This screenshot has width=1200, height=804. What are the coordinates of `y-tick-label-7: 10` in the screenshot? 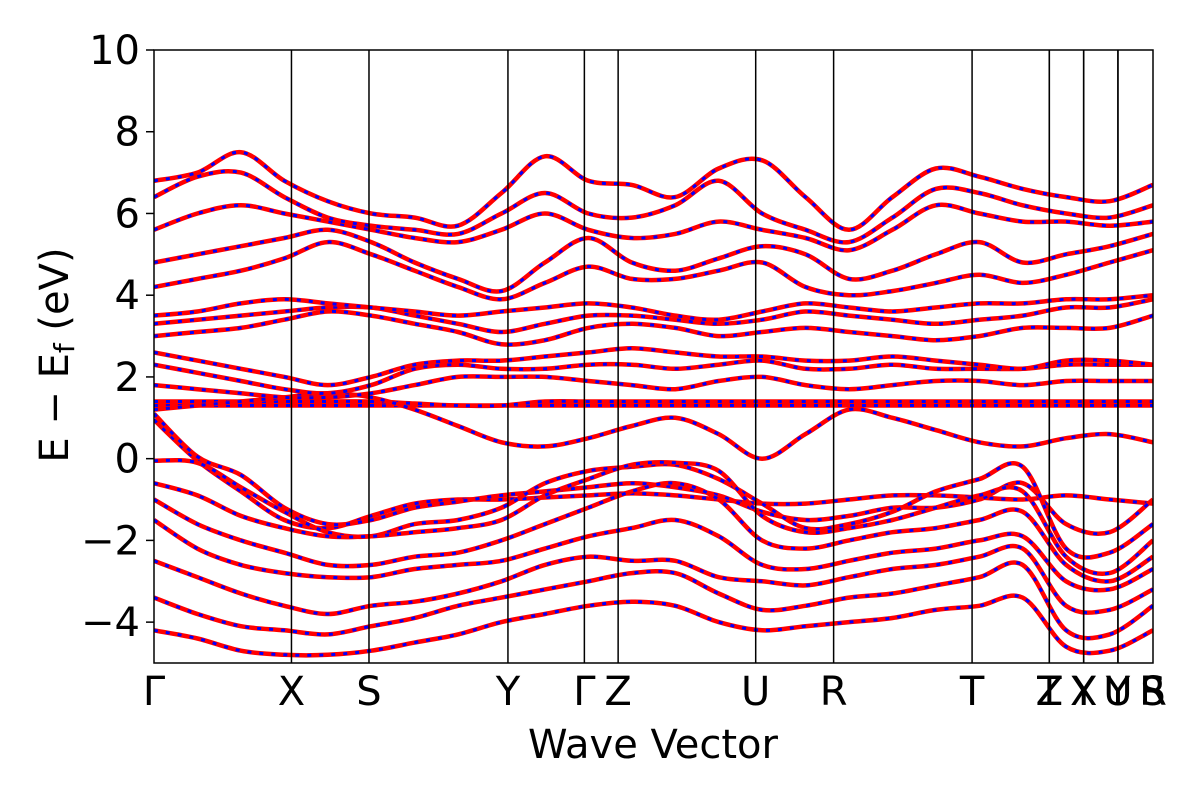 It's located at (114, 51).